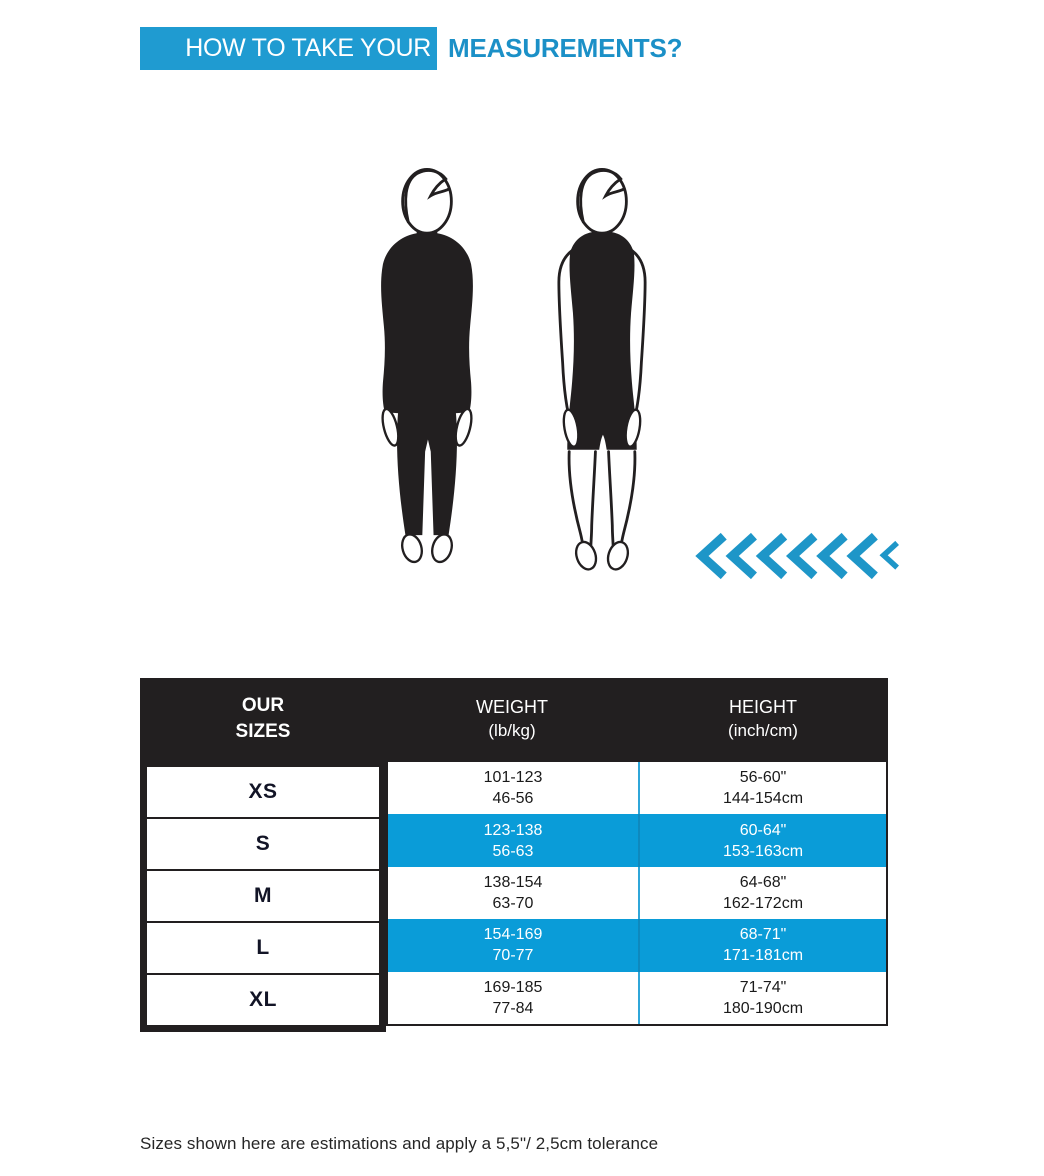 The height and width of the screenshot is (1176, 1044). I want to click on title-bar: HOW TO TAKE YOUR, so click(288, 48).